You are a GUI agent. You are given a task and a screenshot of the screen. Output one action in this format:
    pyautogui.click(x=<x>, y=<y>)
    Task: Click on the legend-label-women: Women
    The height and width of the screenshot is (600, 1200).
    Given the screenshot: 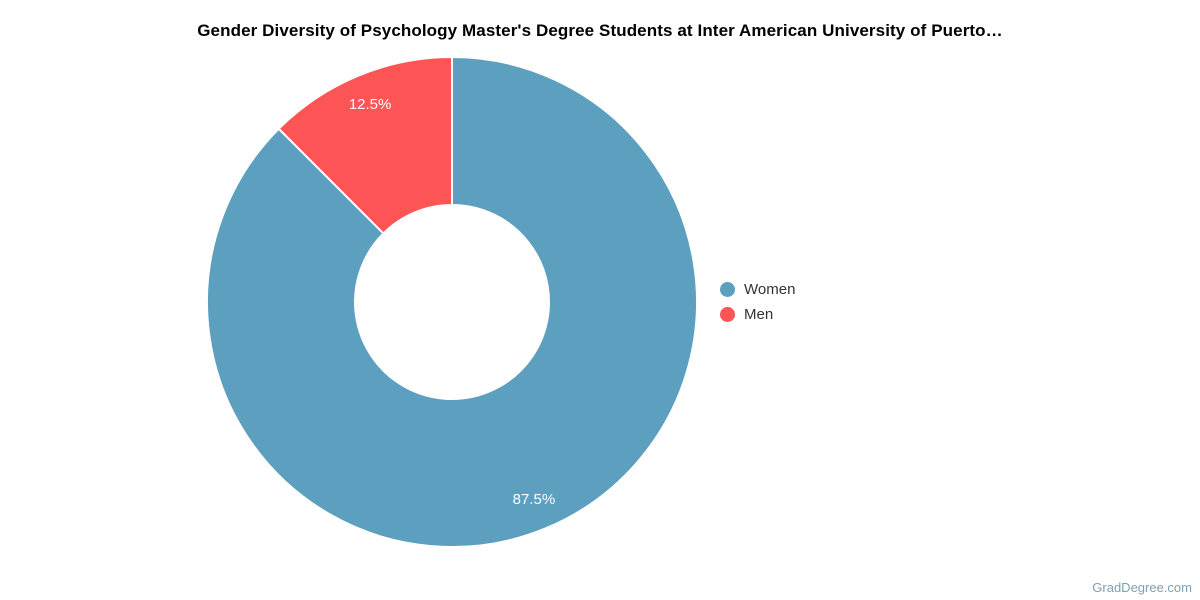 What is the action you would take?
    pyautogui.click(x=770, y=289)
    